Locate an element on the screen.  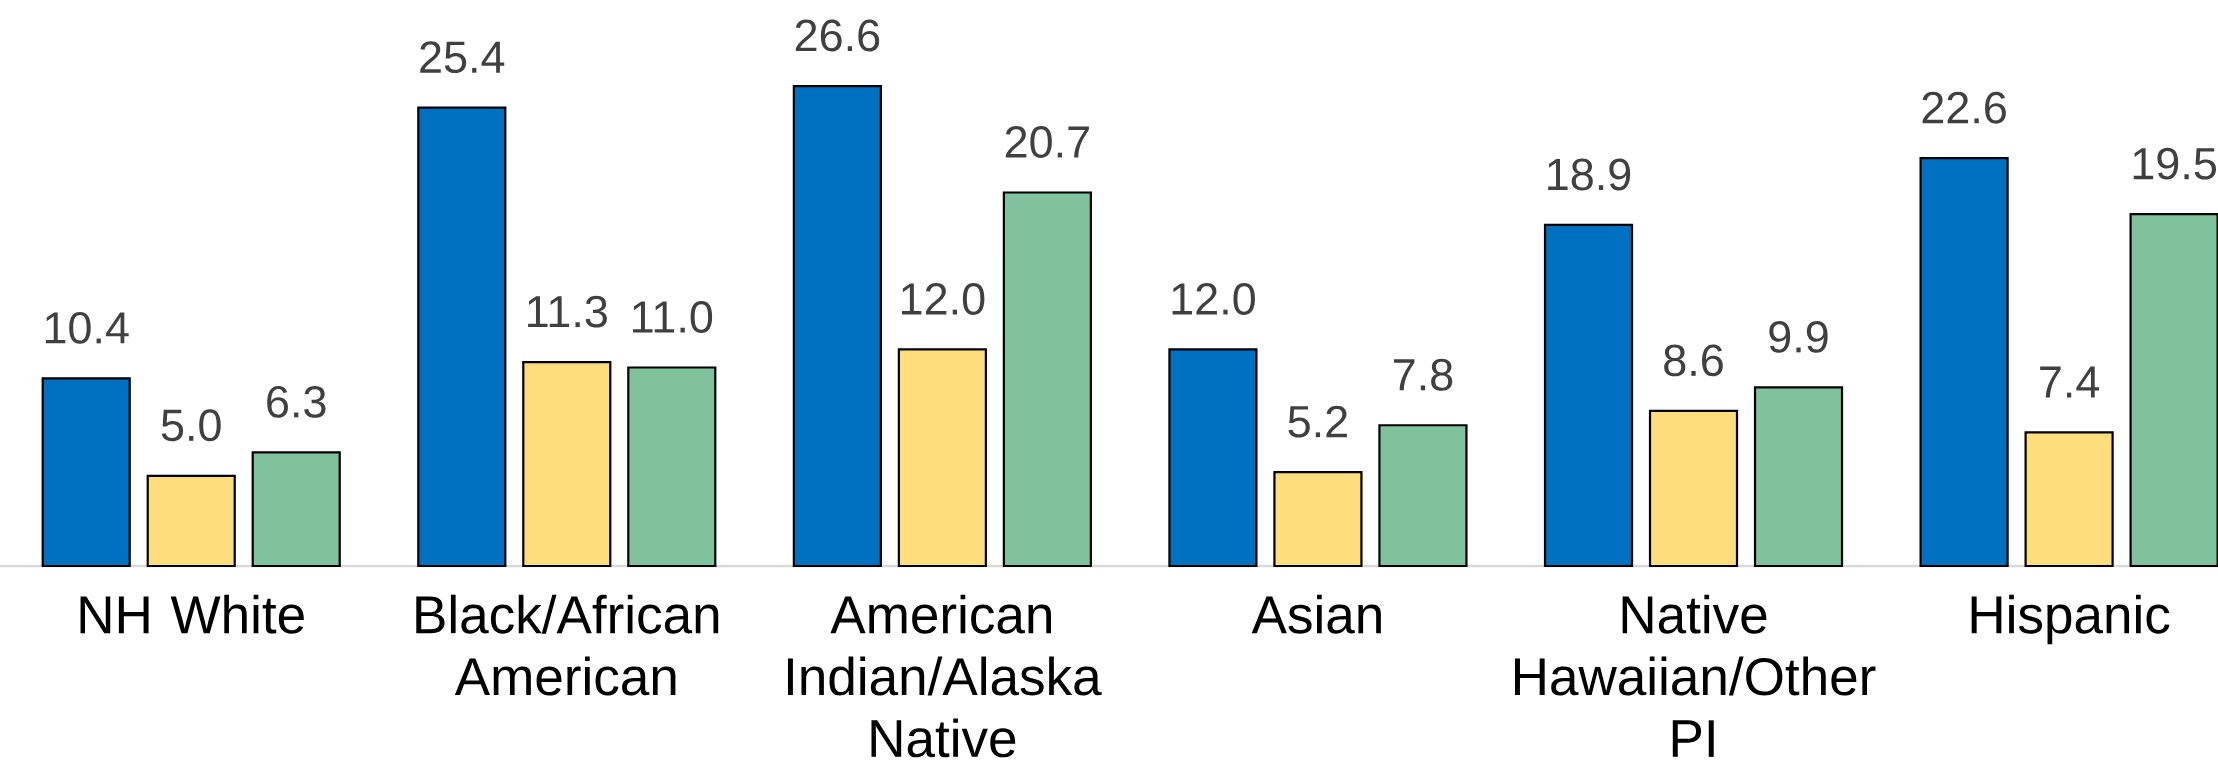
data-label: 18.9 is located at coordinates (1589, 174).